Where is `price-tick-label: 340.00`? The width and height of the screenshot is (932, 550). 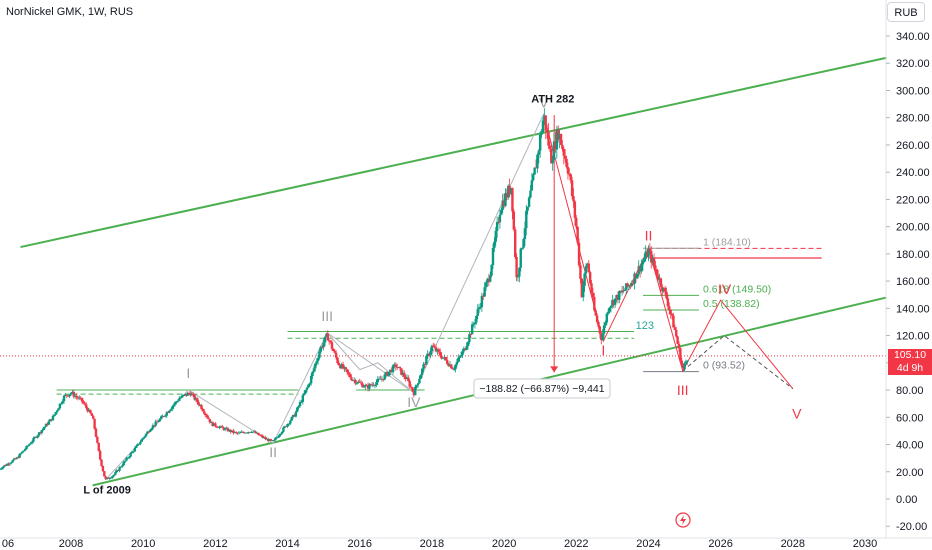 price-tick-label: 340.00 is located at coordinates (913, 37).